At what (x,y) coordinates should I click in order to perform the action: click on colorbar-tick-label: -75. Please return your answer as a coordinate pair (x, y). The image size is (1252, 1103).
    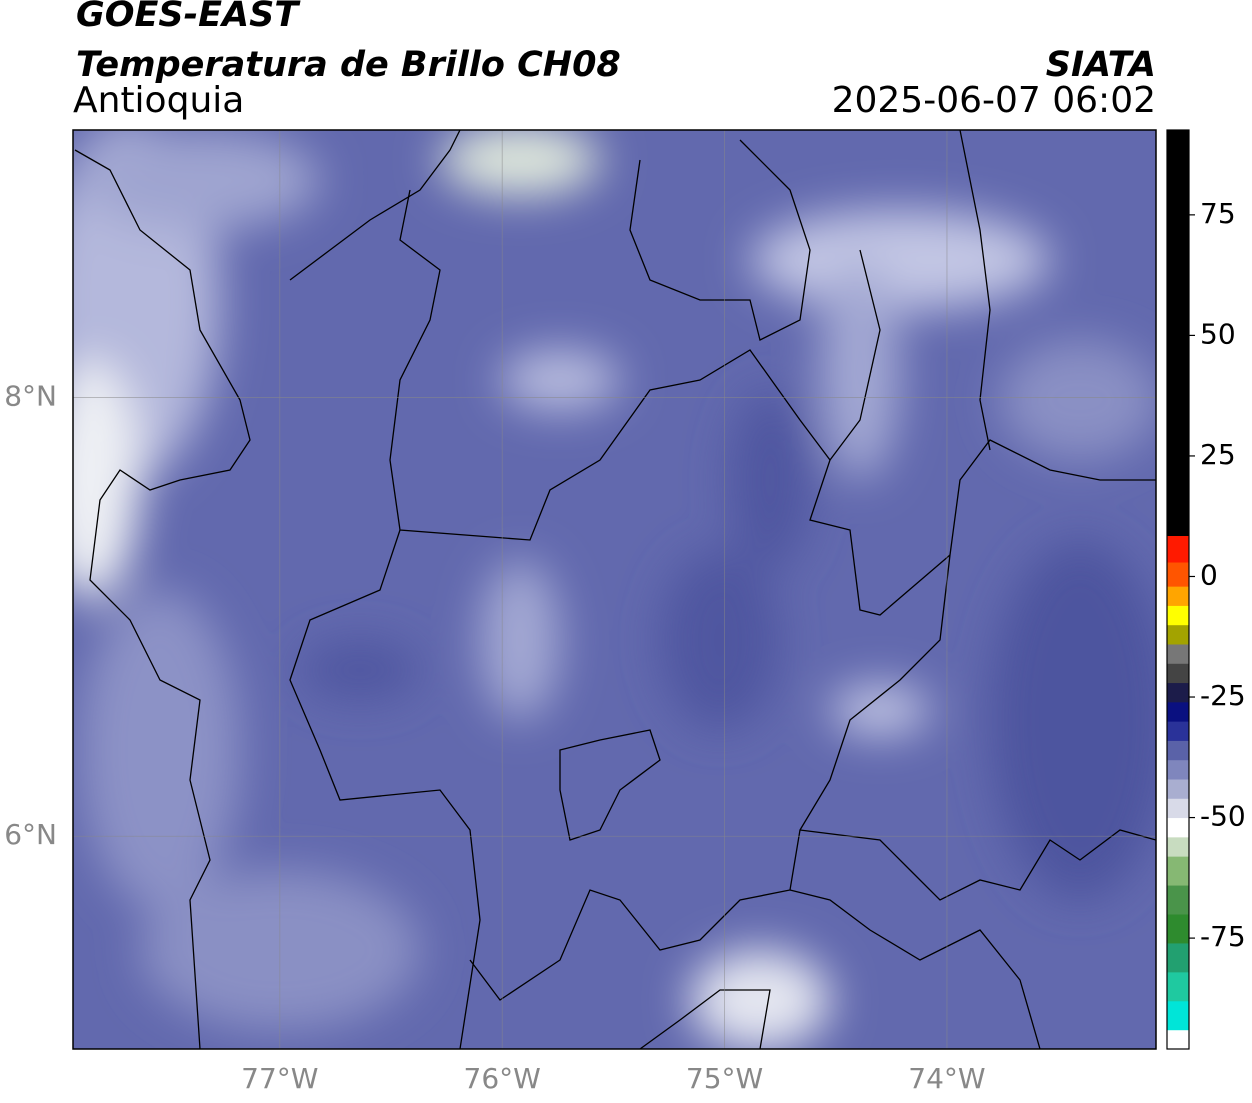
    Looking at the image, I should click on (1223, 936).